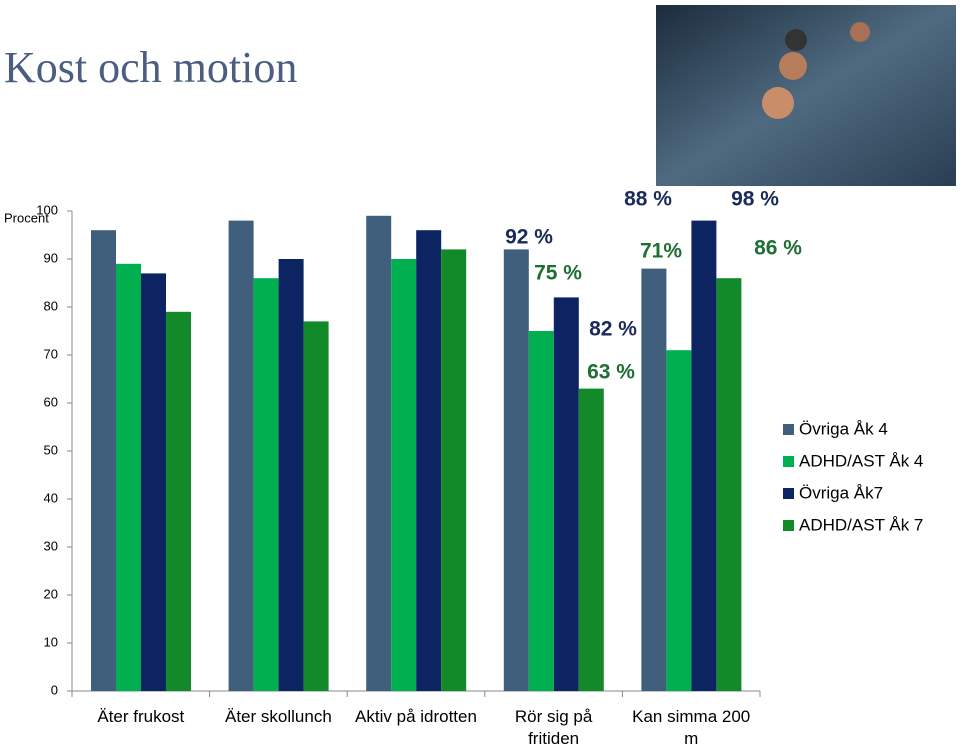 Image resolution: width=960 pixels, height=748 pixels. What do you see at coordinates (613, 329) in the screenshot?
I see `value-label: 82 %` at bounding box center [613, 329].